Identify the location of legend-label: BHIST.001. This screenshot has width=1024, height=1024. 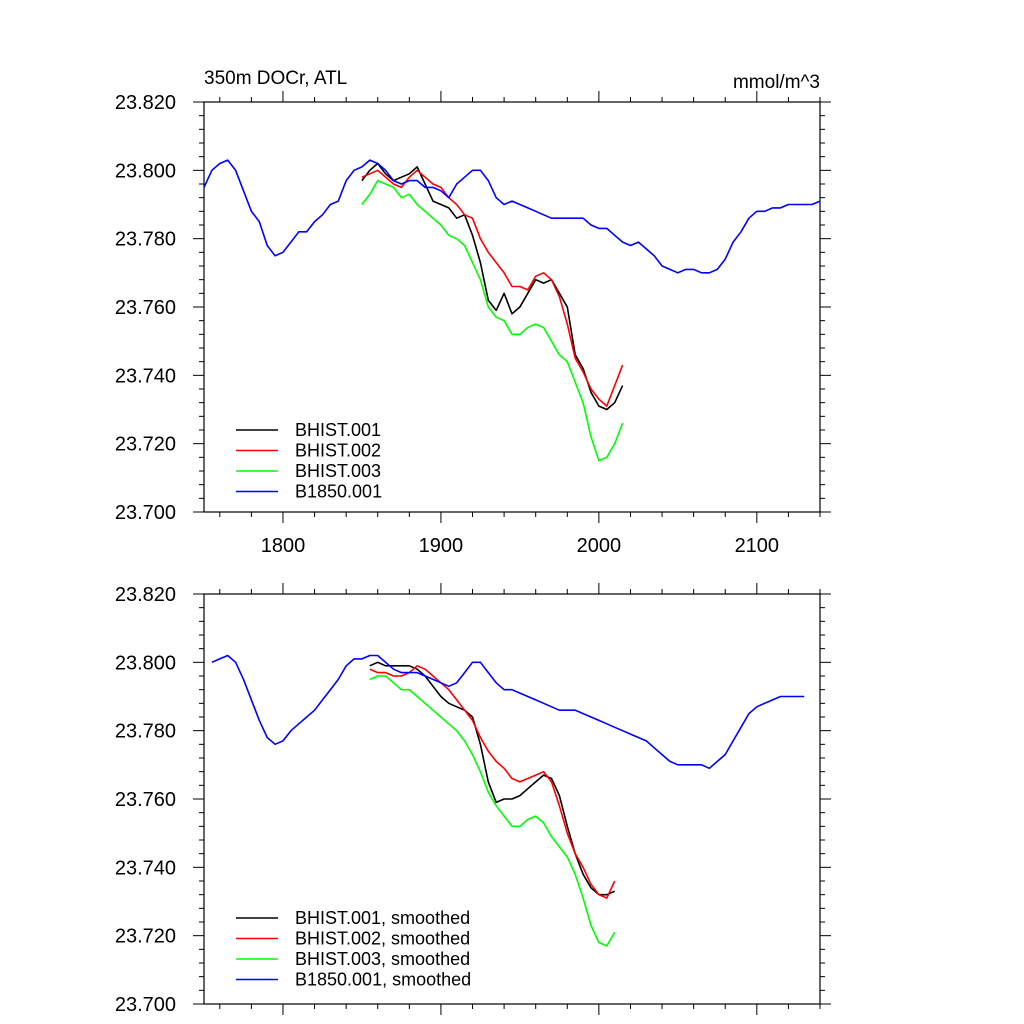
(338, 430).